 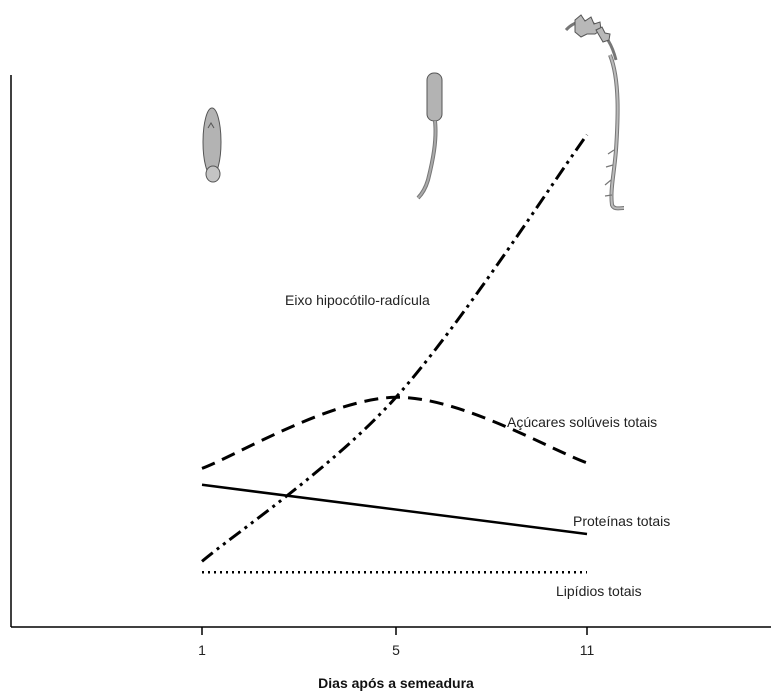 What do you see at coordinates (429, 136) in the screenshot?
I see `seedling-day-5-icon` at bounding box center [429, 136].